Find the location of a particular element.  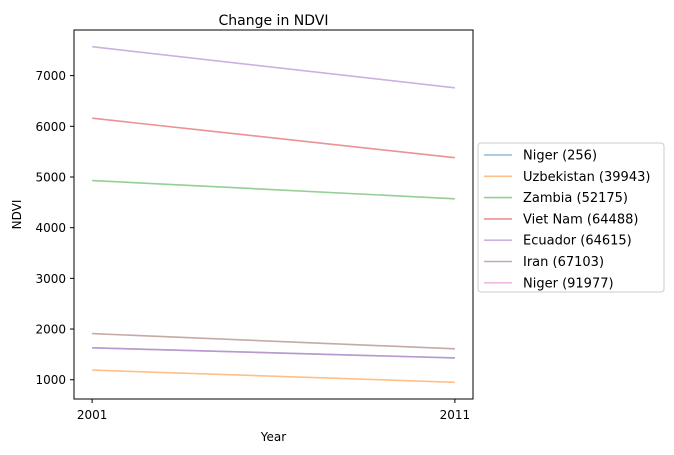

legend-label: Uzbekistan (39943) is located at coordinates (586, 177).